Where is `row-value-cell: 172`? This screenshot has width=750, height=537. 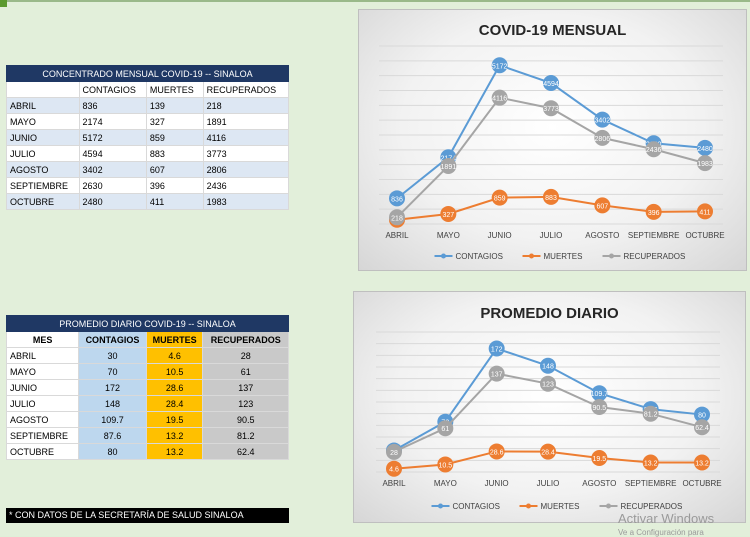
row-value-cell: 172 is located at coordinates (112, 387).